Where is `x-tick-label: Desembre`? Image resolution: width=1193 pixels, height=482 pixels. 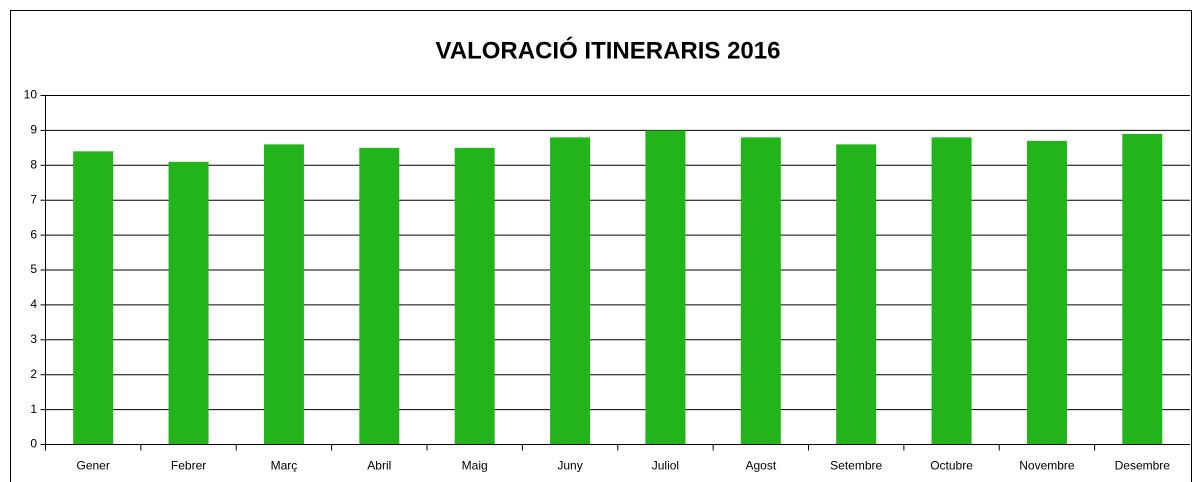
x-tick-label: Desembre is located at coordinates (1143, 466).